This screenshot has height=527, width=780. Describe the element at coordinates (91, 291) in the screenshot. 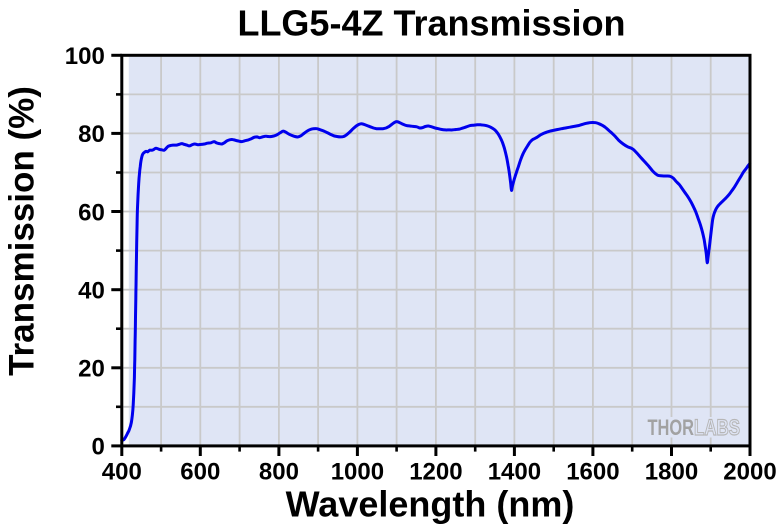

I see `svg-text: 40` at that location.